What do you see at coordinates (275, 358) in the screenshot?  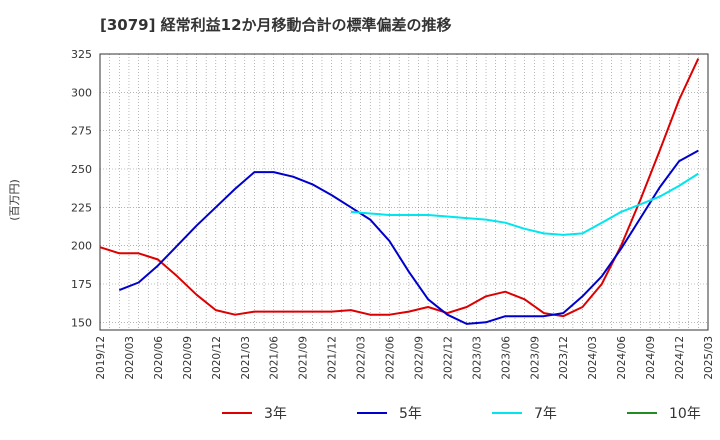 I see `x-tick-label: 2021/06` at bounding box center [275, 358].